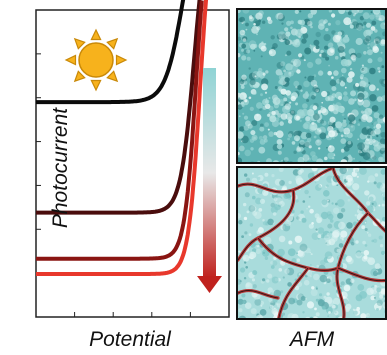 The image size is (387, 355). I want to click on y-axis-label: Photocurrent, so click(60, 168).